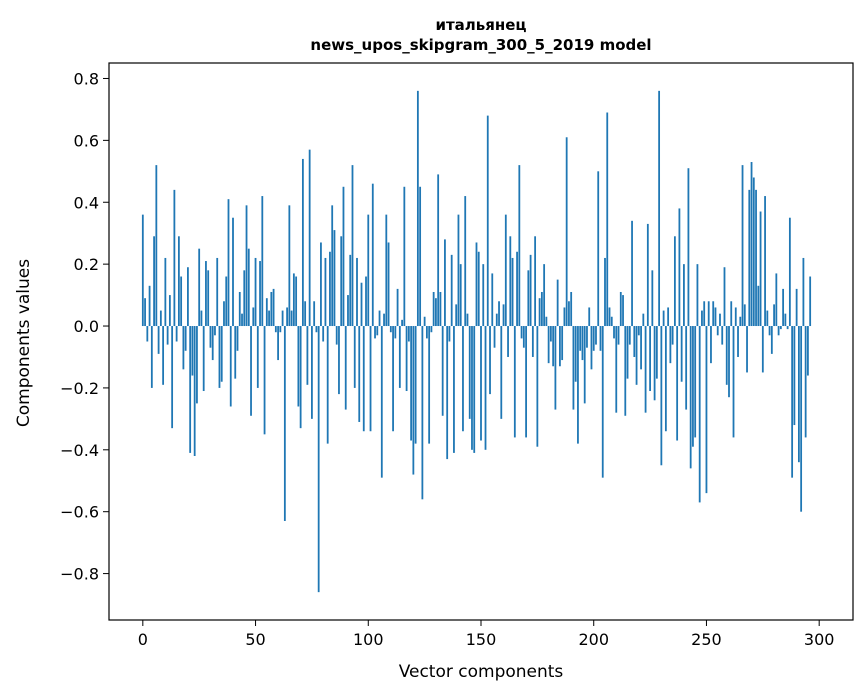 The image size is (867, 696). What do you see at coordinates (84, 326) in the screenshot?
I see `y-axis-ticks: −0.8 −0.6 −0.4 −0.2 0.0 0.2 0.4 0.6 0.8` at bounding box center [84, 326].